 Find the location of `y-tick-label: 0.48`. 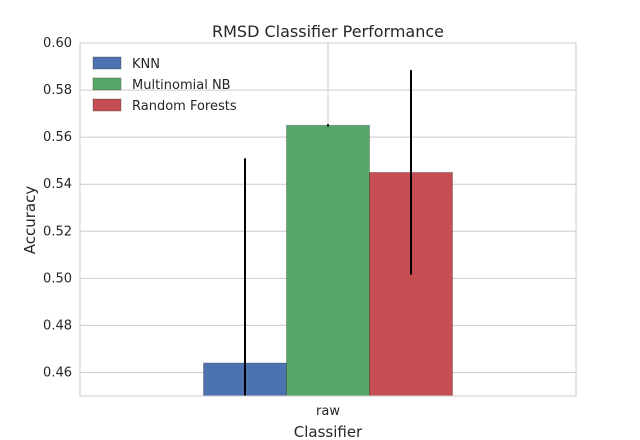

y-tick-label: 0.48 is located at coordinates (57, 325).